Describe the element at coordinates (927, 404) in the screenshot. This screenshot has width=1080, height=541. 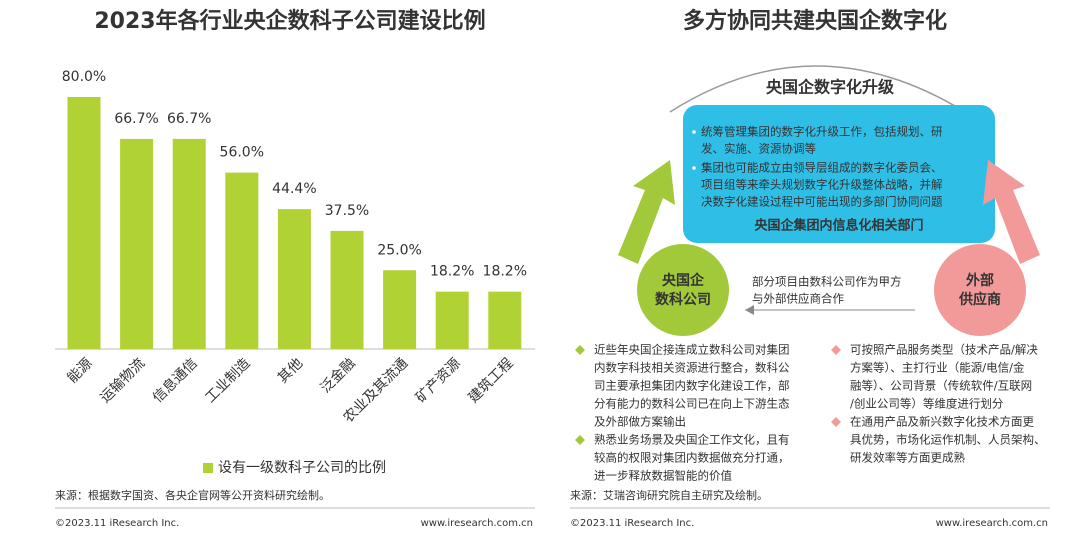
I see `point-text: /创业公司等）等维度进行划分` at that location.